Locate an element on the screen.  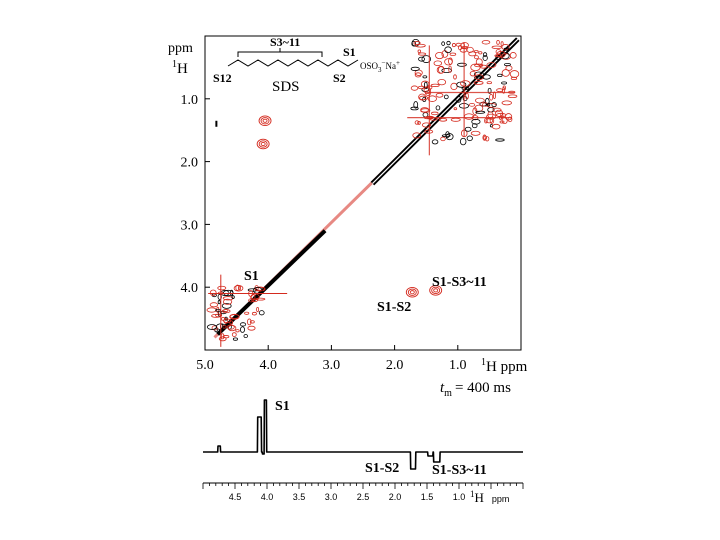
sds-chain-bracket is located at coordinates (280, 52).